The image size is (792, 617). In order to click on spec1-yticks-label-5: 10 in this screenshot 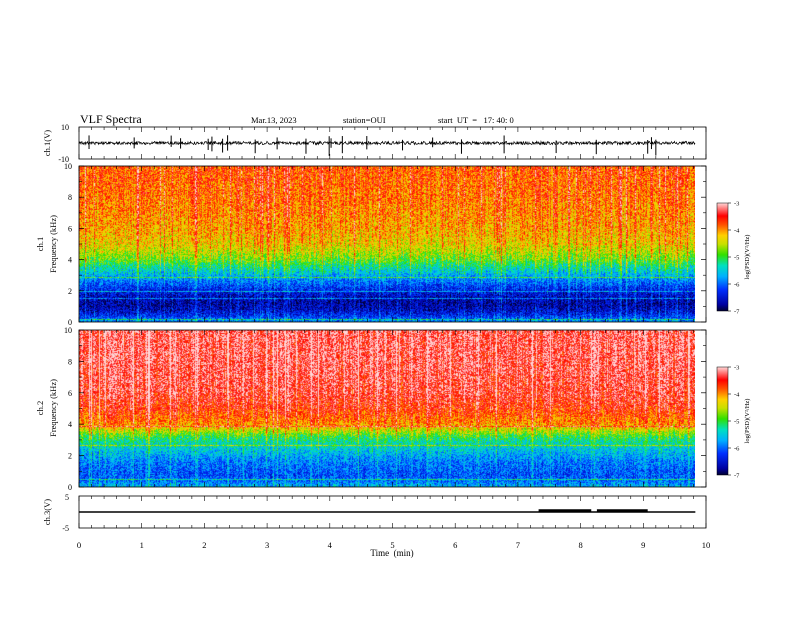, I will do `click(68, 166)`.